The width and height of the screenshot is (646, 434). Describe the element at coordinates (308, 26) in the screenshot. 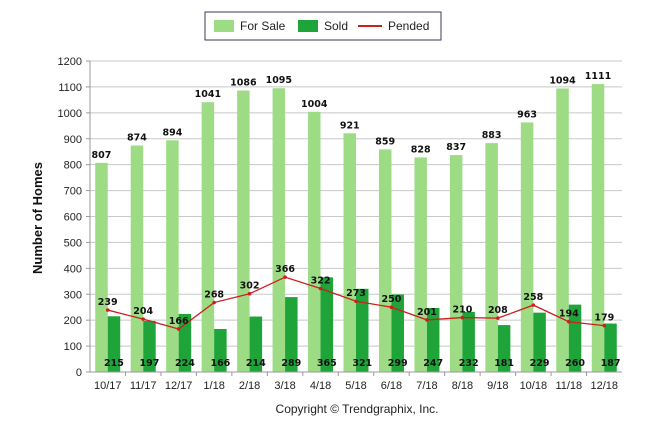

I see `legend-swatch-sold` at that location.